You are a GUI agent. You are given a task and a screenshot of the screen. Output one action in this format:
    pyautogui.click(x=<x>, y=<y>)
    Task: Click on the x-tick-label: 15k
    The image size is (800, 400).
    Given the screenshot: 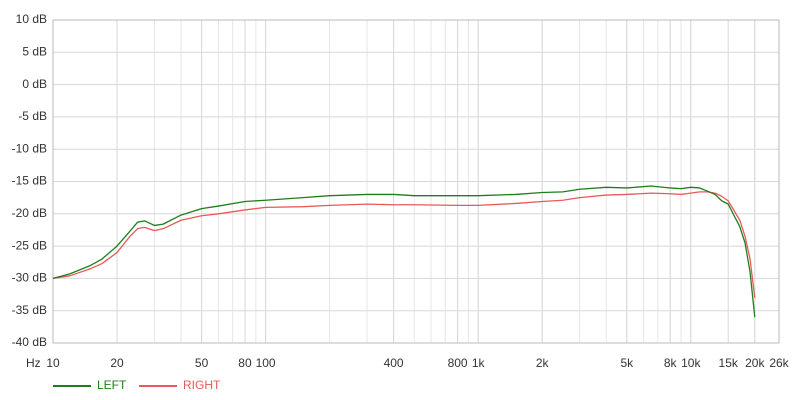 What is the action you would take?
    pyautogui.click(x=729, y=363)
    